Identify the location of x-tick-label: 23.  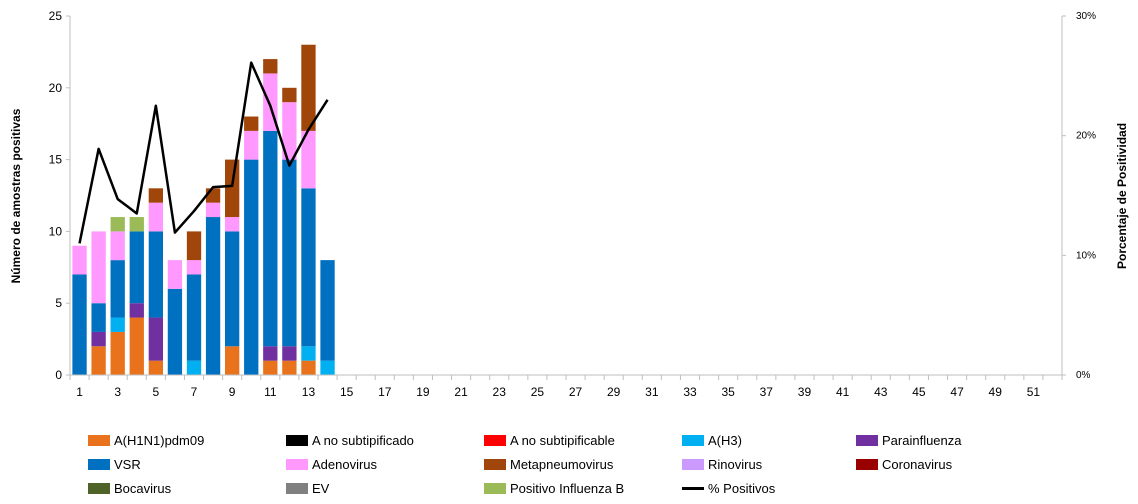
(500, 392).